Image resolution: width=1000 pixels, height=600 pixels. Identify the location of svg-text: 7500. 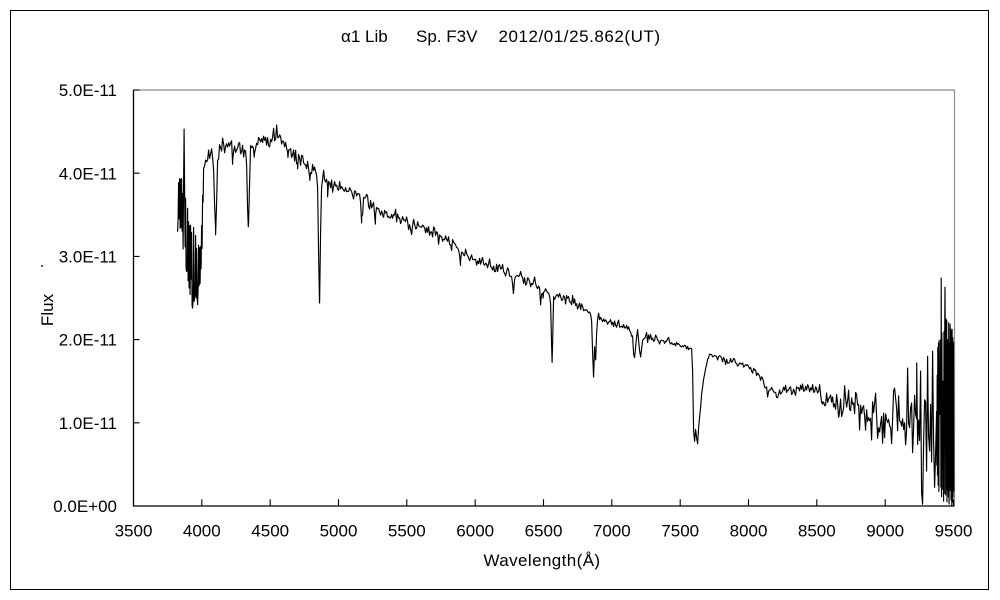
(680, 530).